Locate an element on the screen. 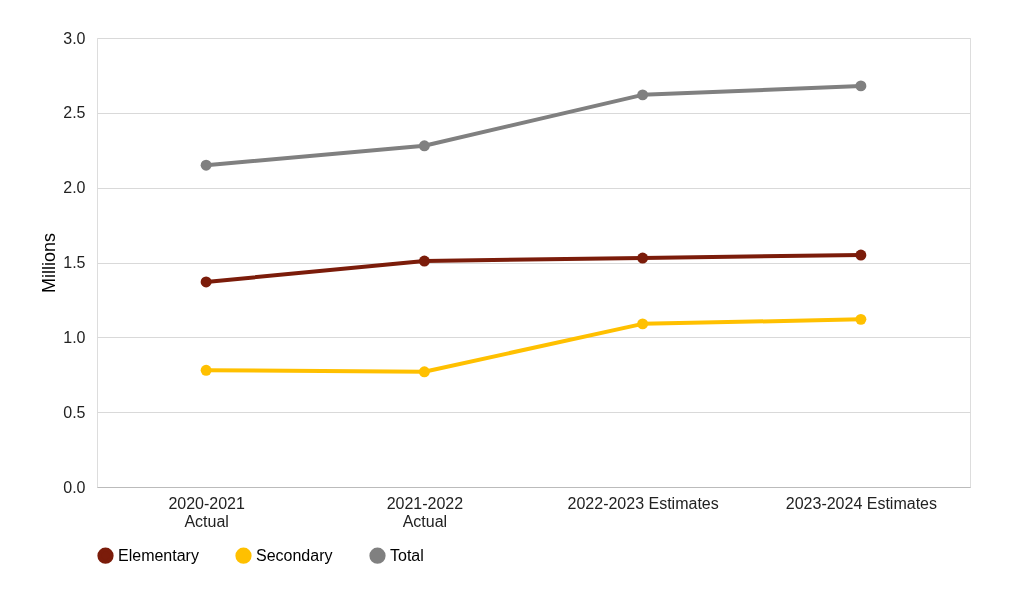 This screenshot has width=1020, height=600. y-tick-label: 1.0 is located at coordinates (74, 337).